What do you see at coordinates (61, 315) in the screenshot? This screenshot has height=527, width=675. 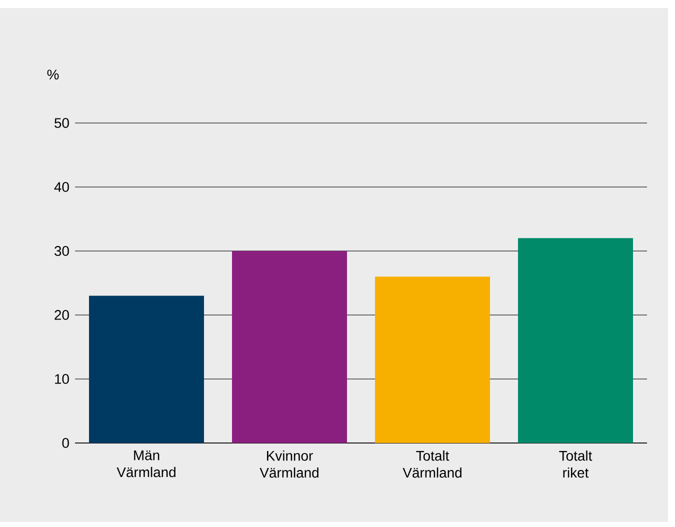 I see `y-tick-label: 20` at bounding box center [61, 315].